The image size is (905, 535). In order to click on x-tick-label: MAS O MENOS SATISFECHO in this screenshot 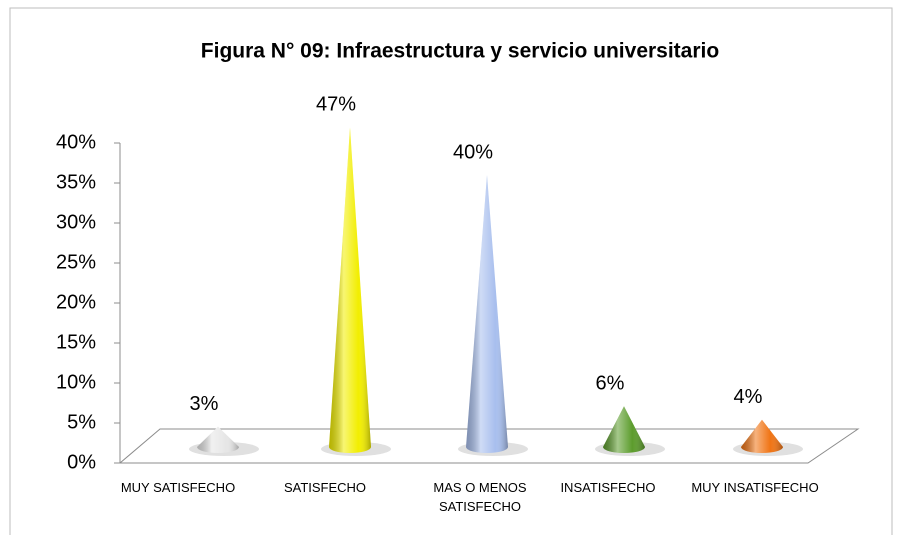, I will do `click(480, 497)`.